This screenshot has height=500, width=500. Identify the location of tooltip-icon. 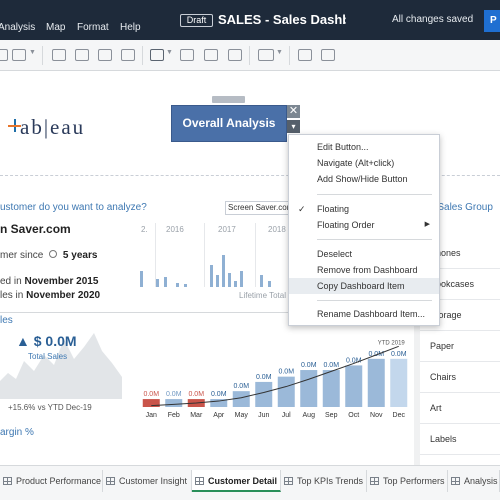
(187, 55).